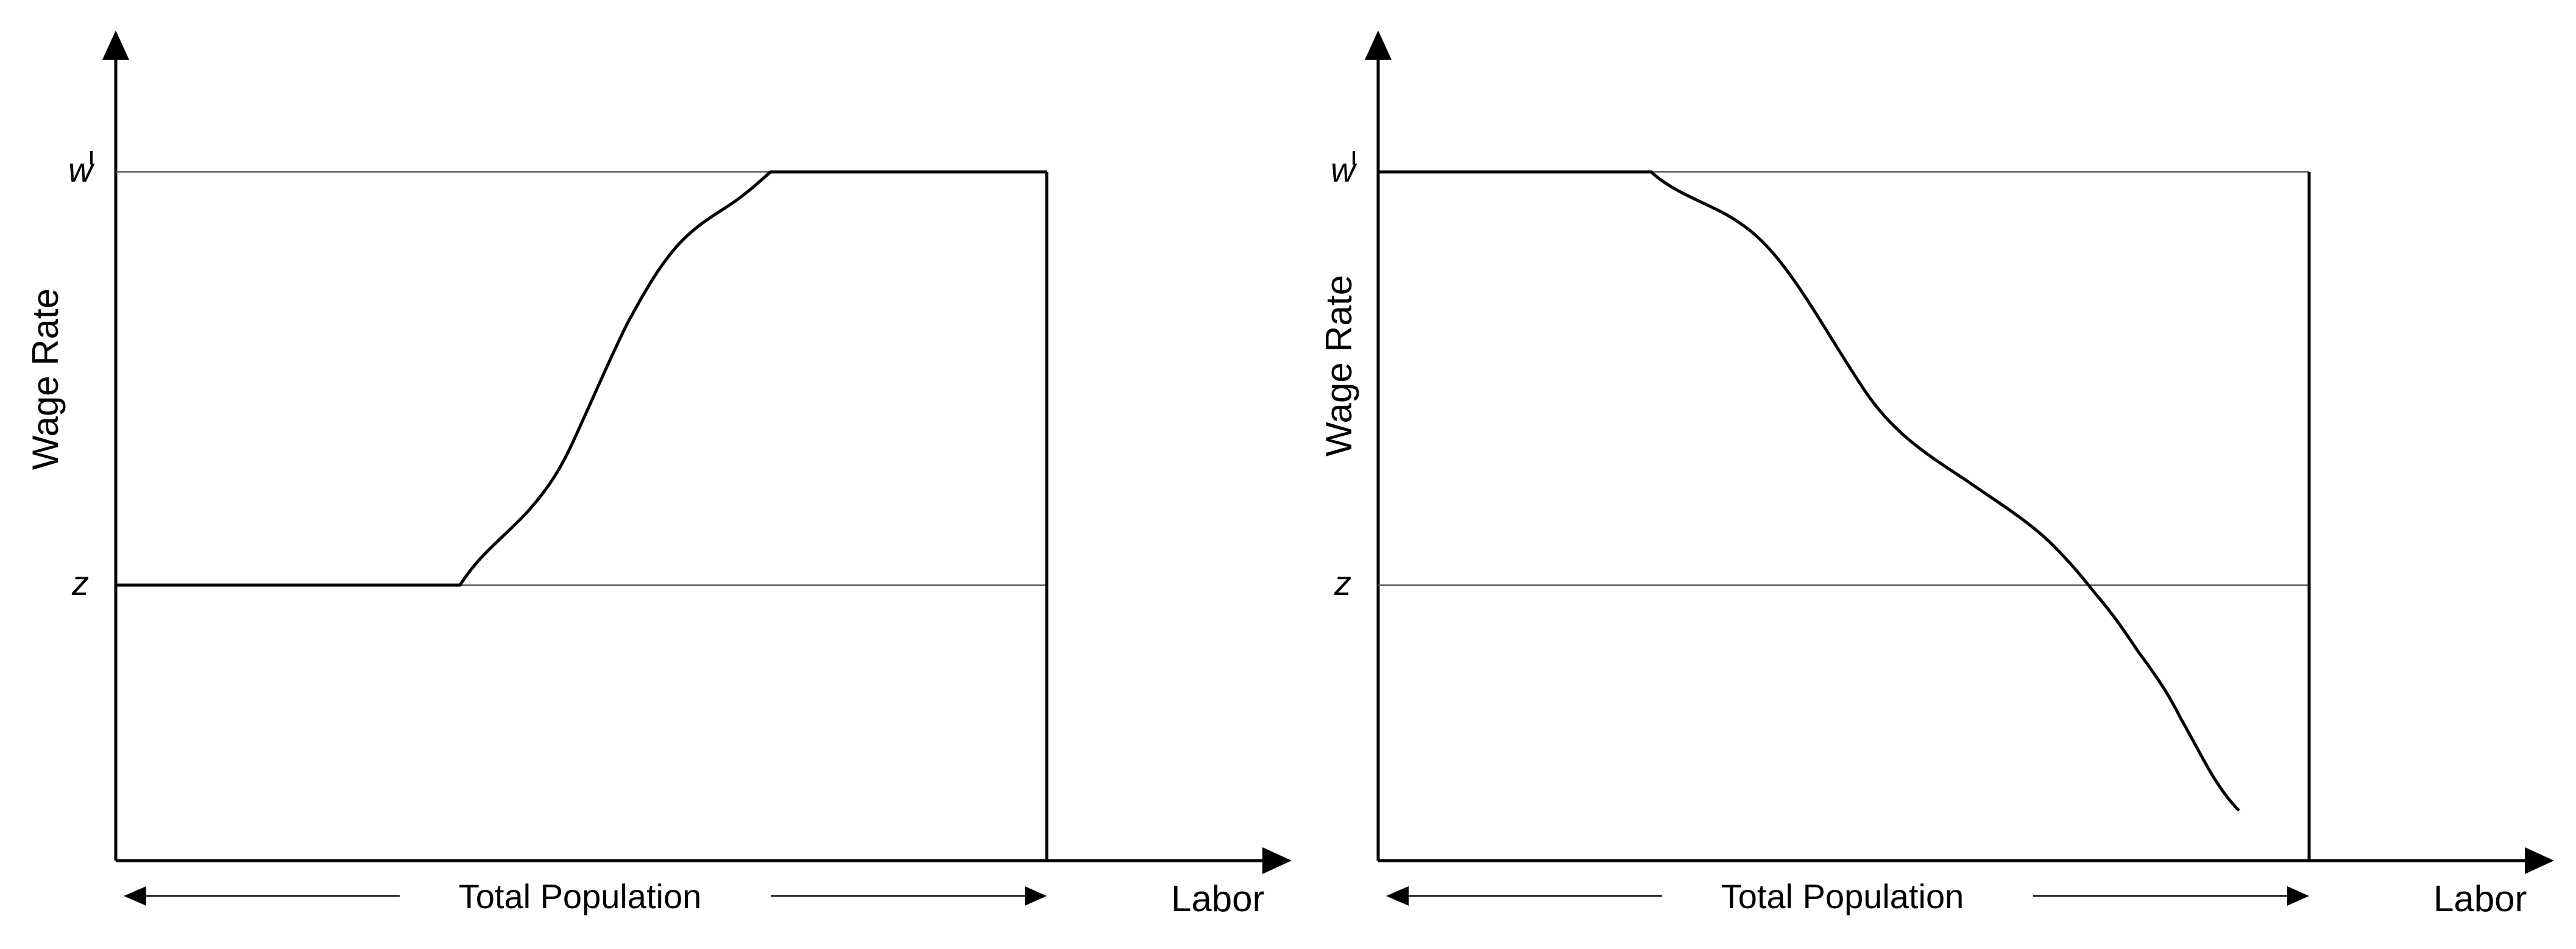  Describe the element at coordinates (135, 896) in the screenshot. I see `left-population-arrowhead-left` at that location.